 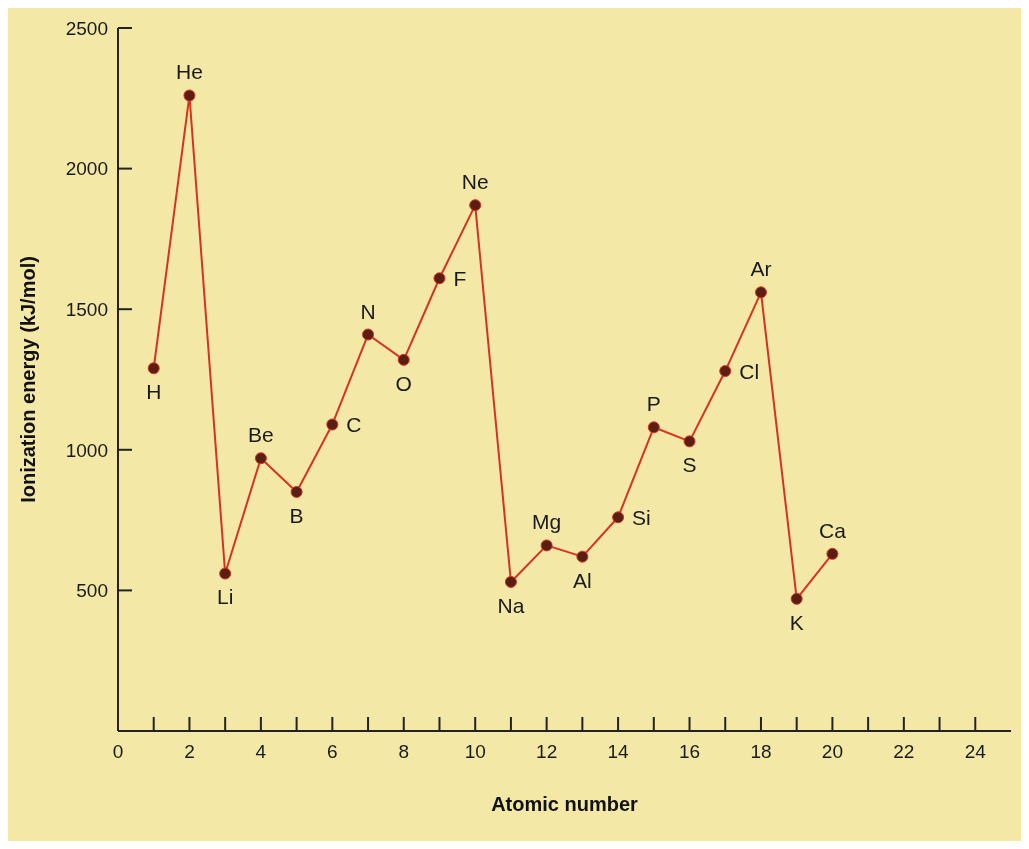 I want to click on x-tick-label: 12, so click(x=547, y=752).